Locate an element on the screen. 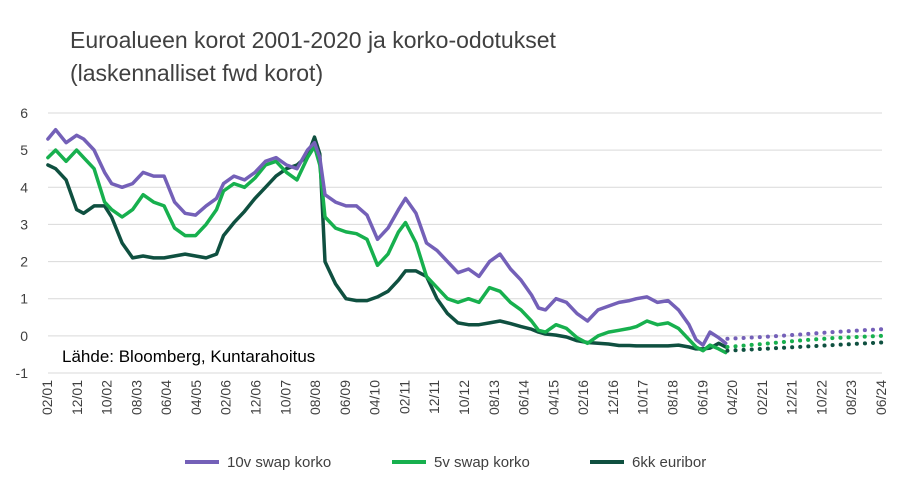 The height and width of the screenshot is (493, 904). x-tick-label: 12/06 is located at coordinates (256, 397).